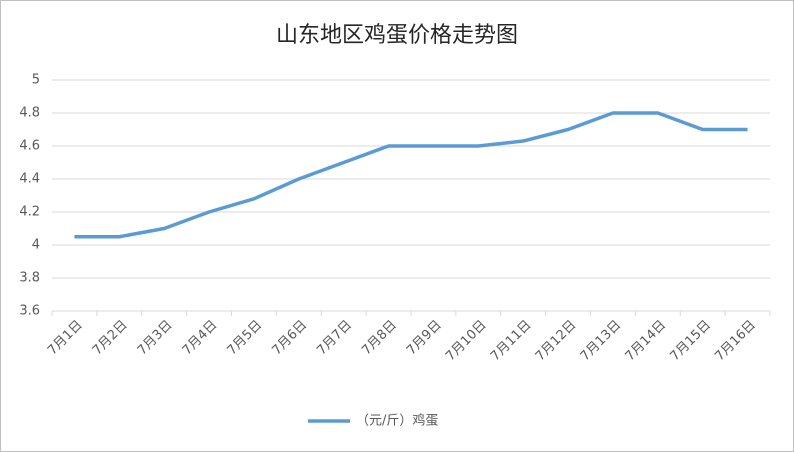 The height and width of the screenshot is (452, 794). Describe the element at coordinates (29, 146) in the screenshot. I see `y-tick-label: 4.6` at that location.